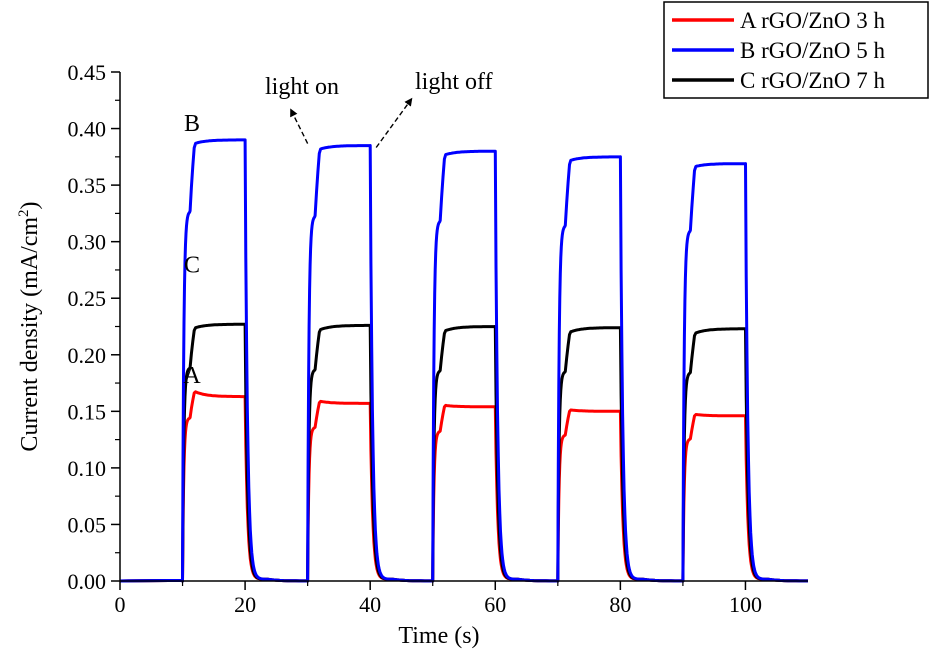 Image resolution: width=933 pixels, height=655 pixels. Describe the element at coordinates (245, 604) in the screenshot. I see `x-tick-label: 20` at that location.